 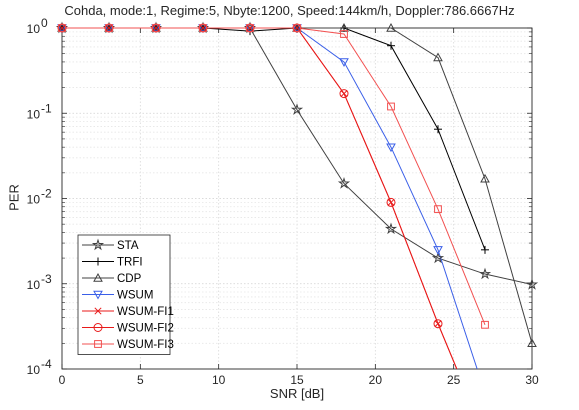 I want to click on legend-label: STA, so click(x=128, y=246).